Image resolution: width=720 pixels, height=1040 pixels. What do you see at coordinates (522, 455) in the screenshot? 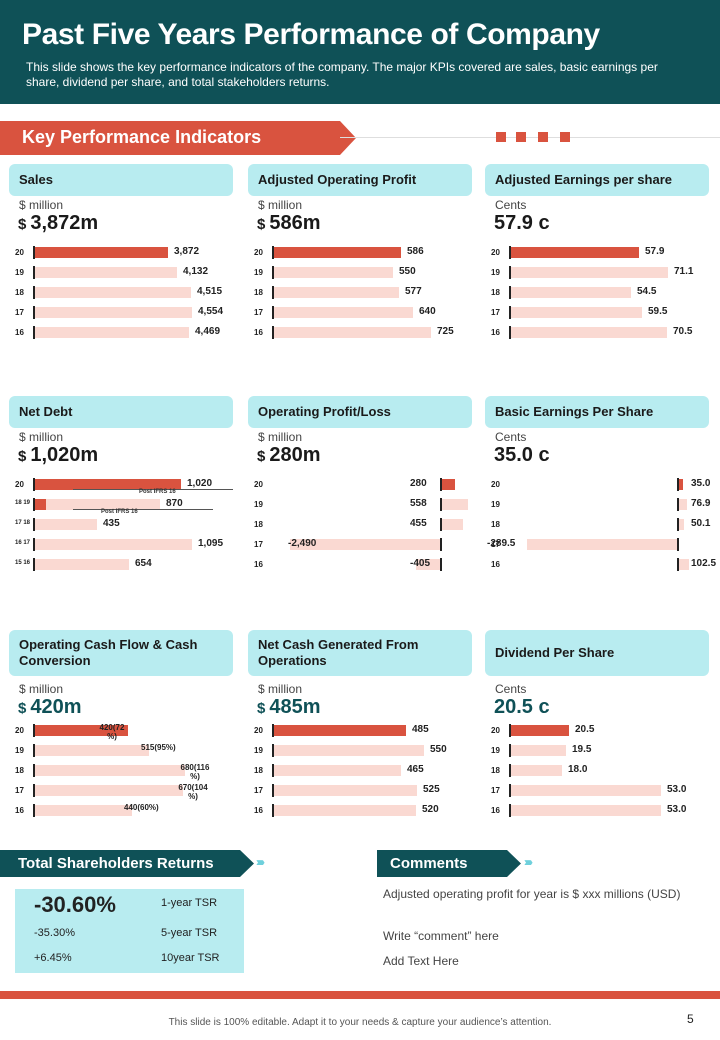
I see `card-headline-value: 35.0 c` at bounding box center [522, 455].